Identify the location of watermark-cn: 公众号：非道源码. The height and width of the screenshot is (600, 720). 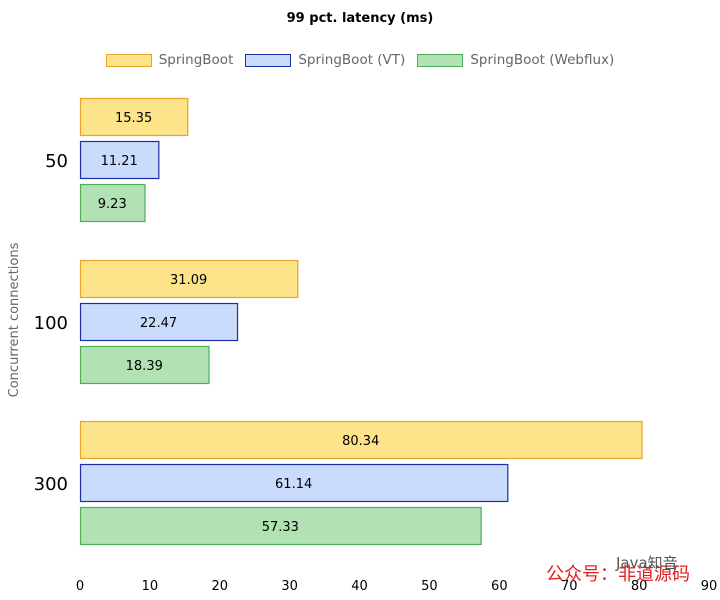
(618, 574).